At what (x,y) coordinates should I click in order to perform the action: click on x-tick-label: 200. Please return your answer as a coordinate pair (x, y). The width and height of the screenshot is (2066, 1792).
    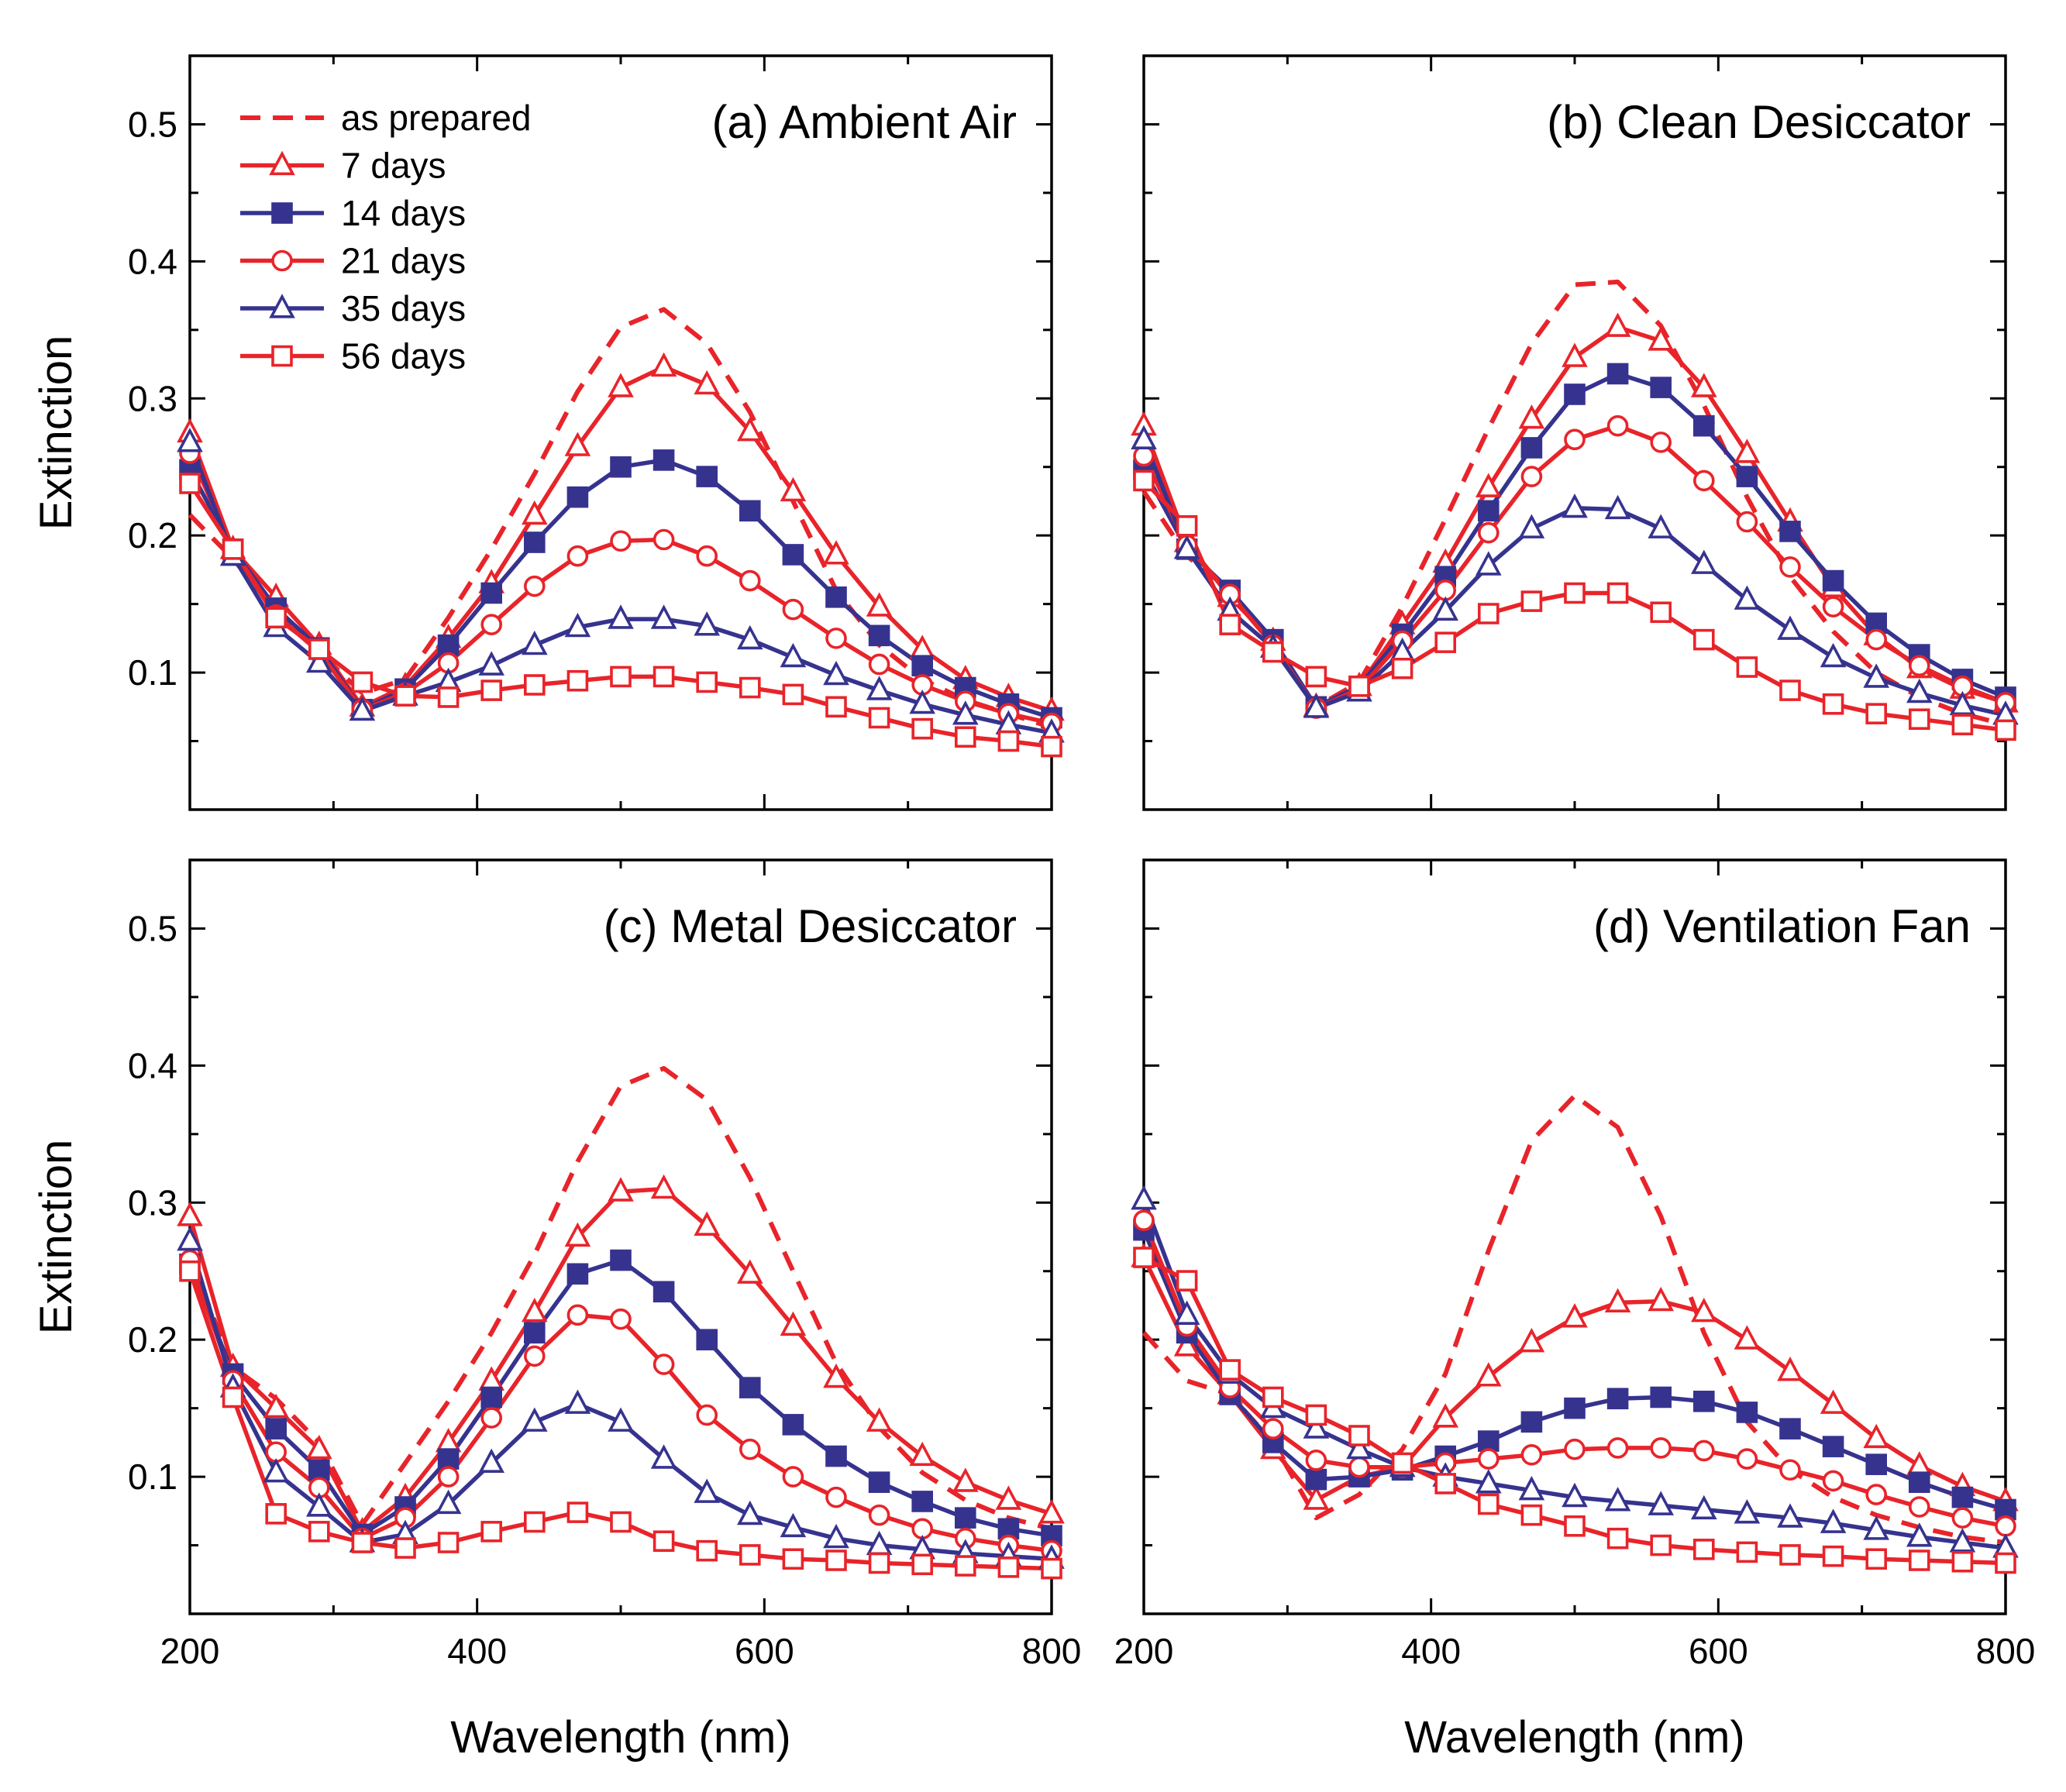
    Looking at the image, I should click on (1144, 1651).